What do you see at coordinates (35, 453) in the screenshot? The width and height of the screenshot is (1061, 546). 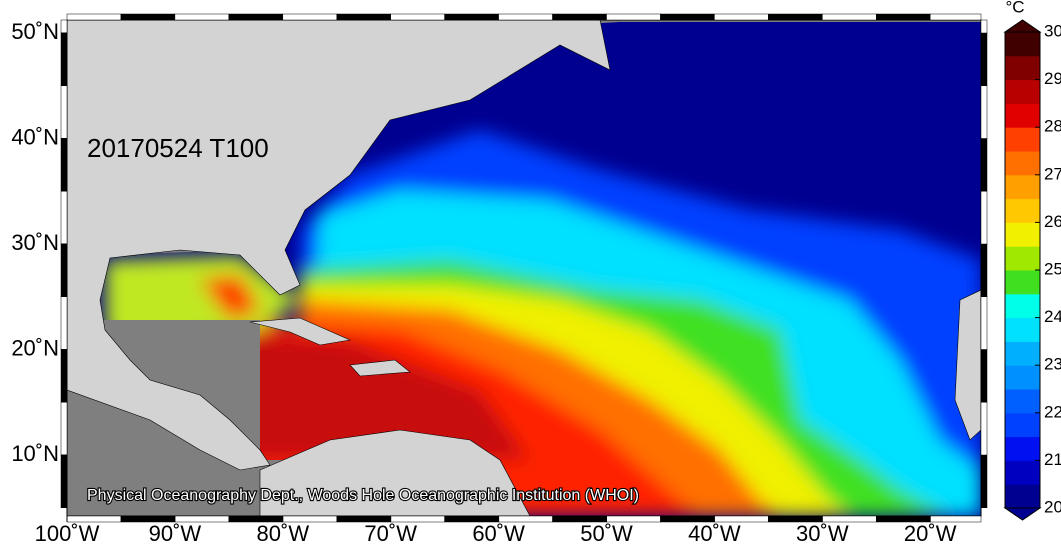 I see `lat-label: 10˚N` at bounding box center [35, 453].